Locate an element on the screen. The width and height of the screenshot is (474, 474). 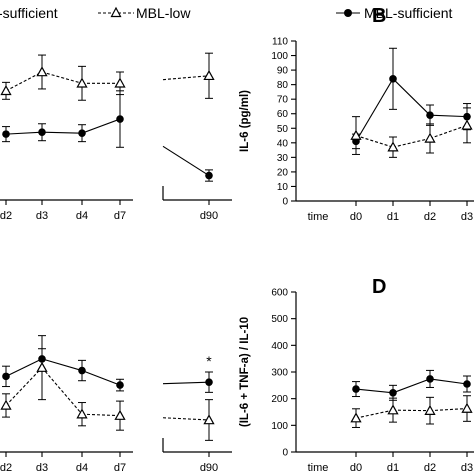
y-tick-label: 500 is located at coordinates (279, 319).